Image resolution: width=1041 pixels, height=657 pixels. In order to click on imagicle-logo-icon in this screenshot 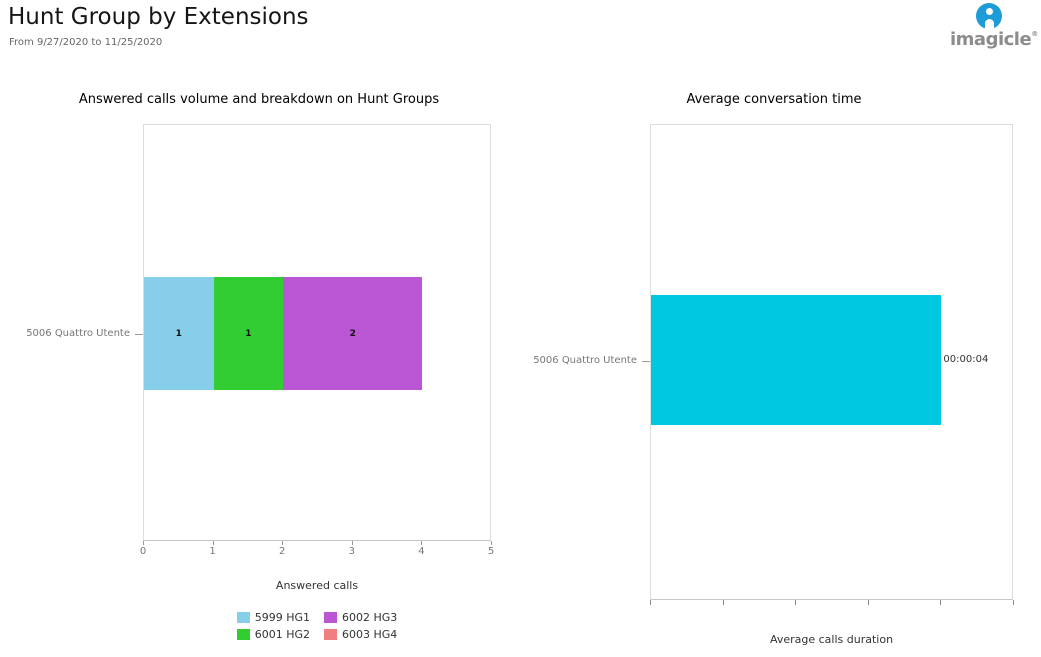, I will do `click(989, 16)`.